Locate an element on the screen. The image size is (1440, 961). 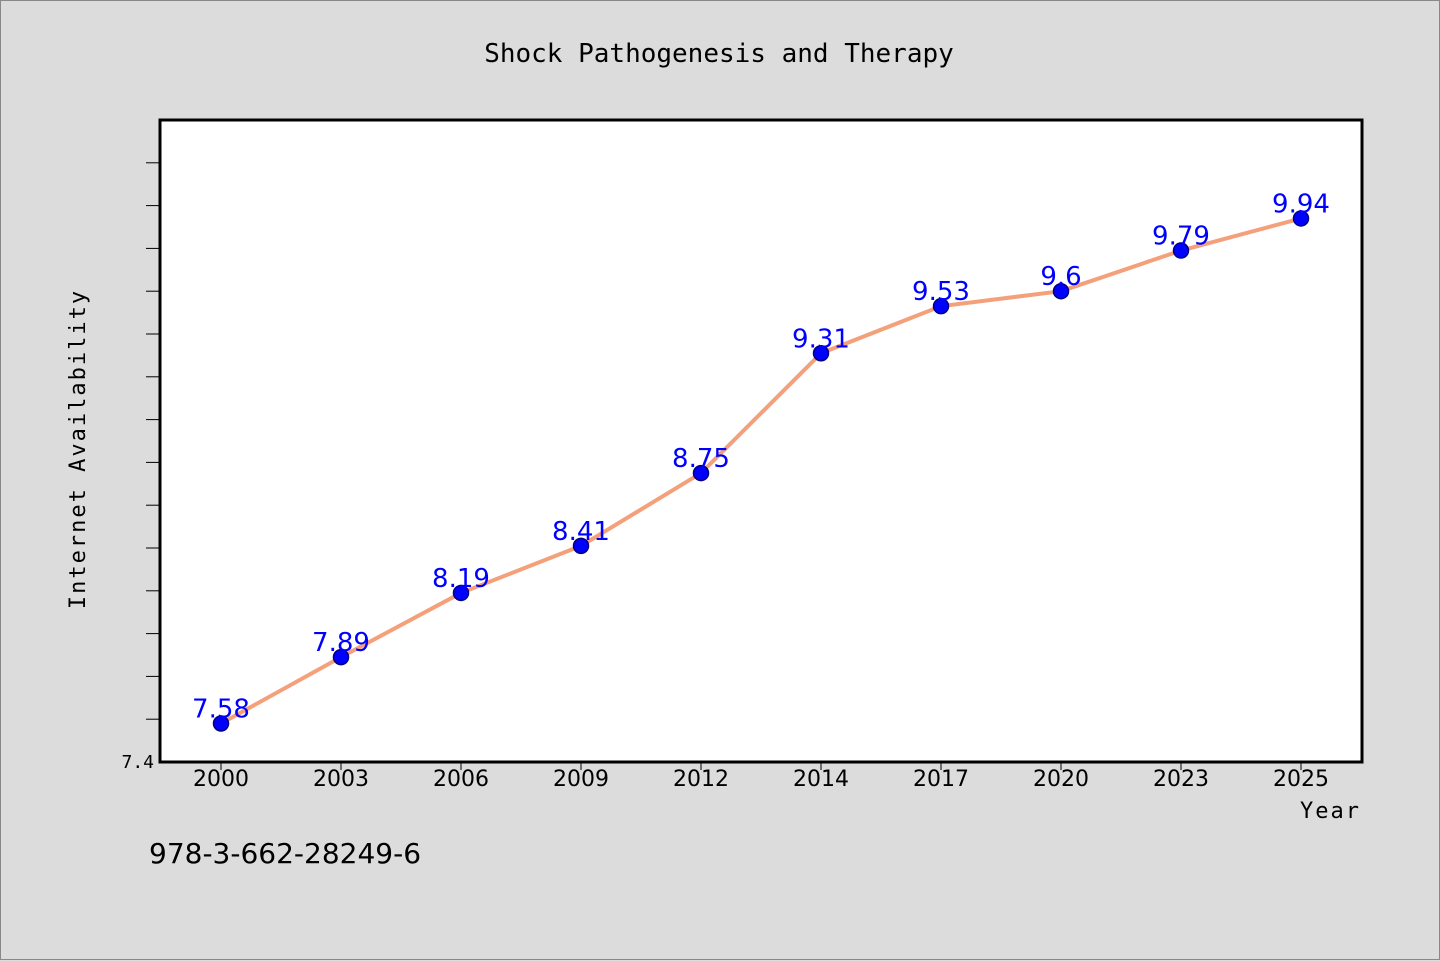
x-tick-label: 2023 is located at coordinates (1181, 779).